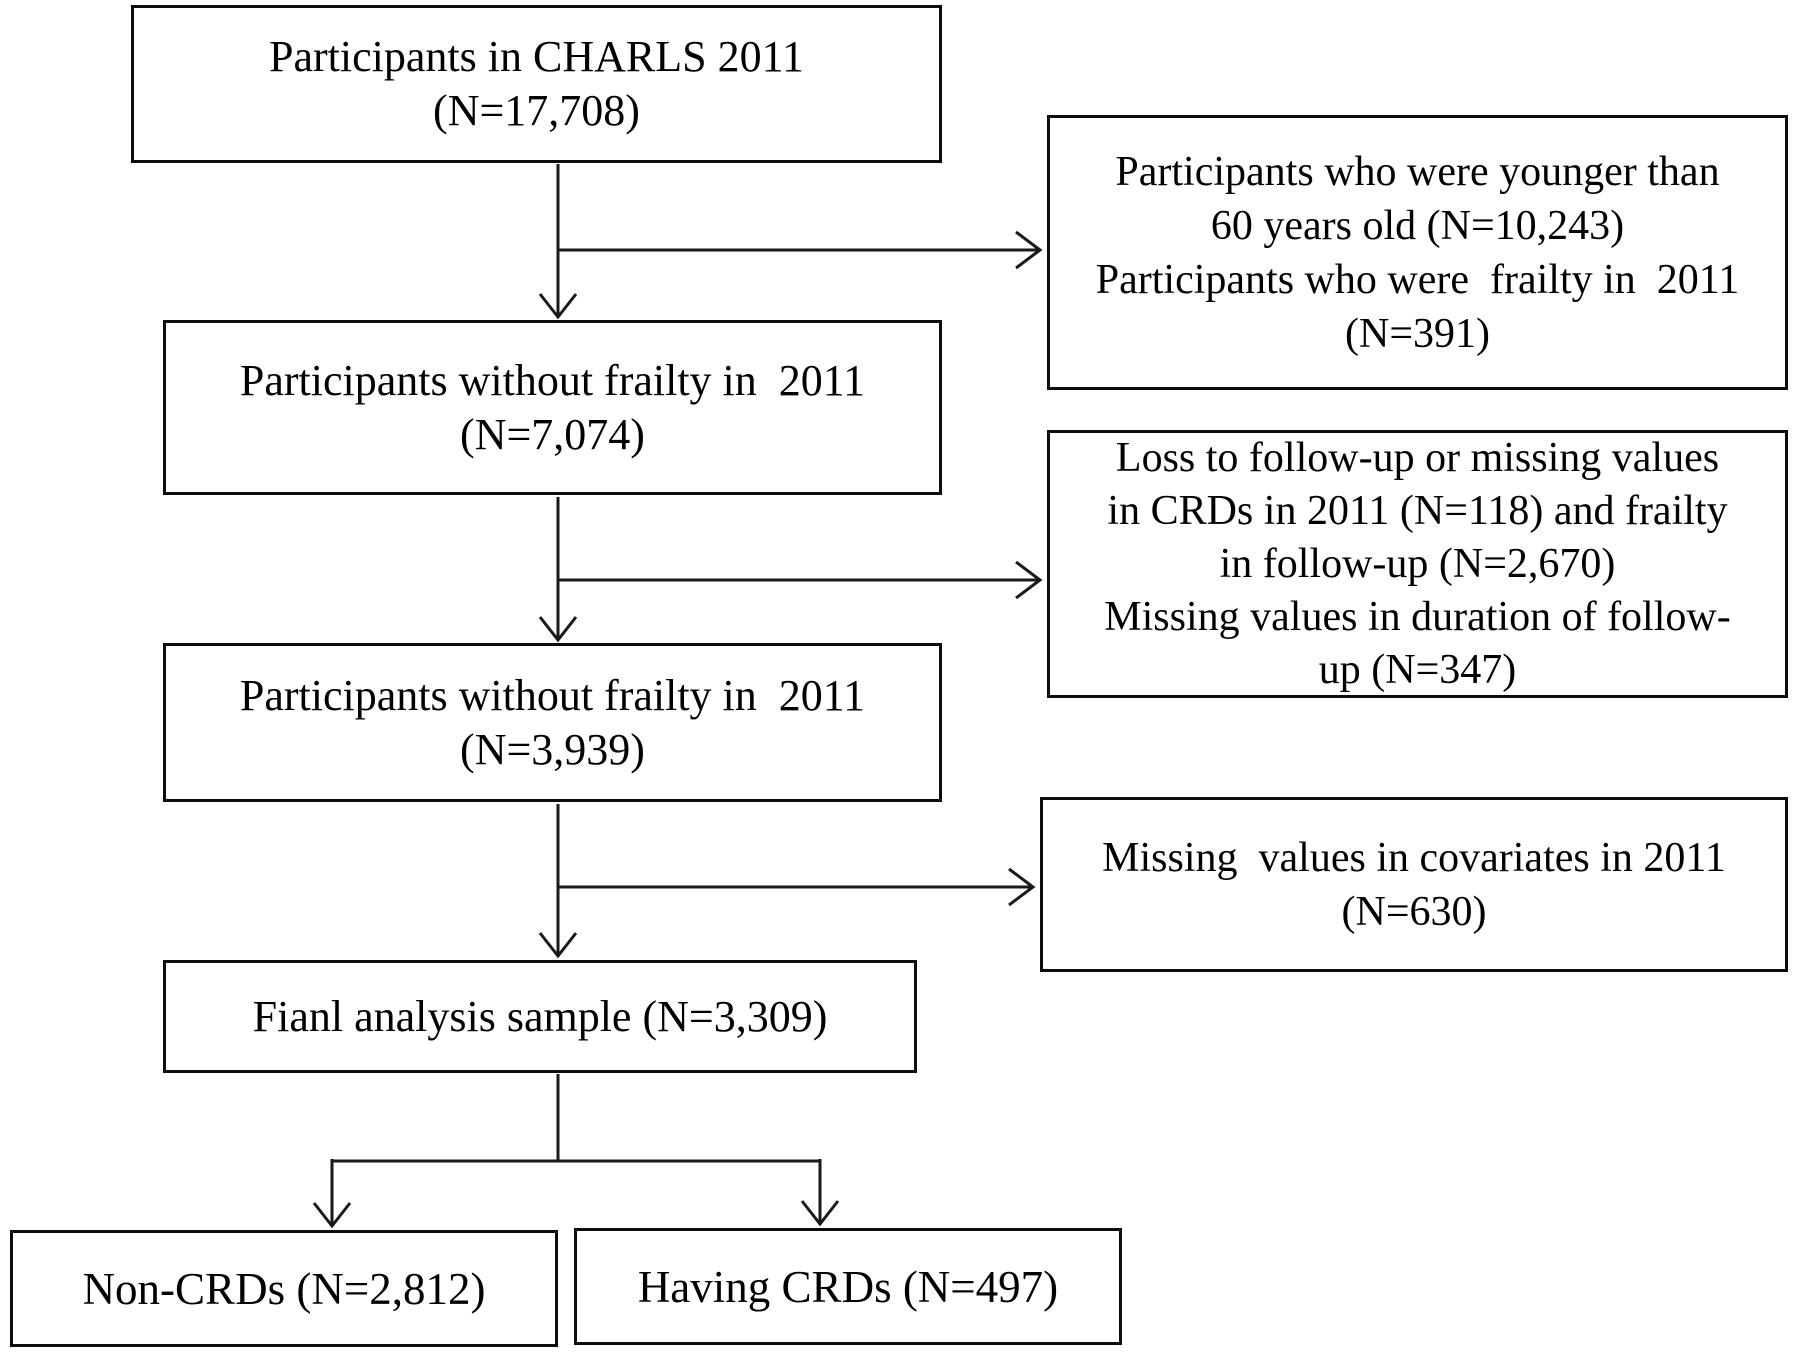  I want to click on node-text-line: Missing values in duration of follow-, so click(1417, 616).